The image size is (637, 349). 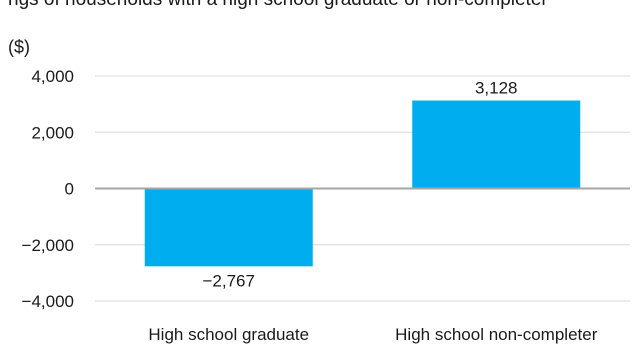 What do you see at coordinates (69, 189) in the screenshot?
I see `y-tick-label: 0` at bounding box center [69, 189].